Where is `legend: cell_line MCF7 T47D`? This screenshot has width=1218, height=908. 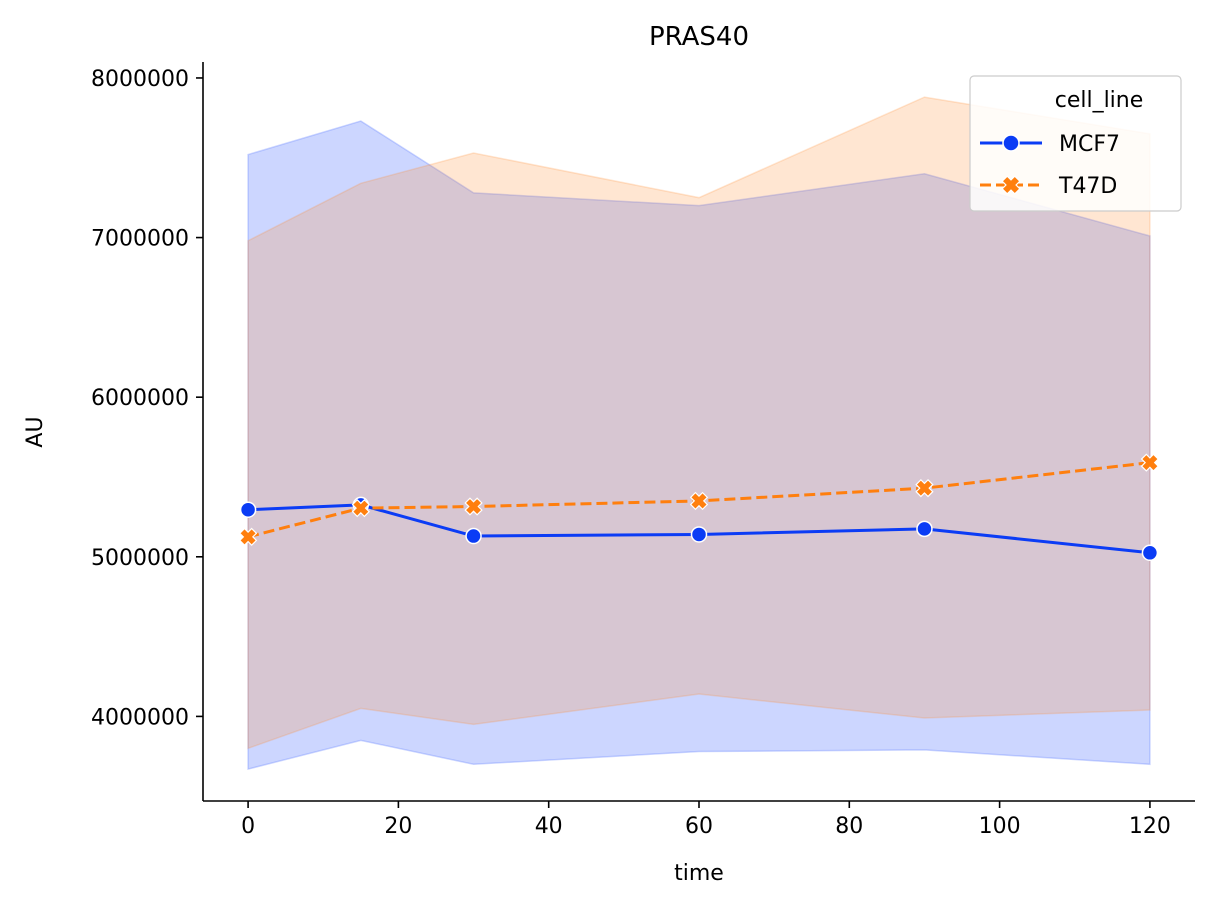 legend: cell_line MCF7 T47D is located at coordinates (1075, 143).